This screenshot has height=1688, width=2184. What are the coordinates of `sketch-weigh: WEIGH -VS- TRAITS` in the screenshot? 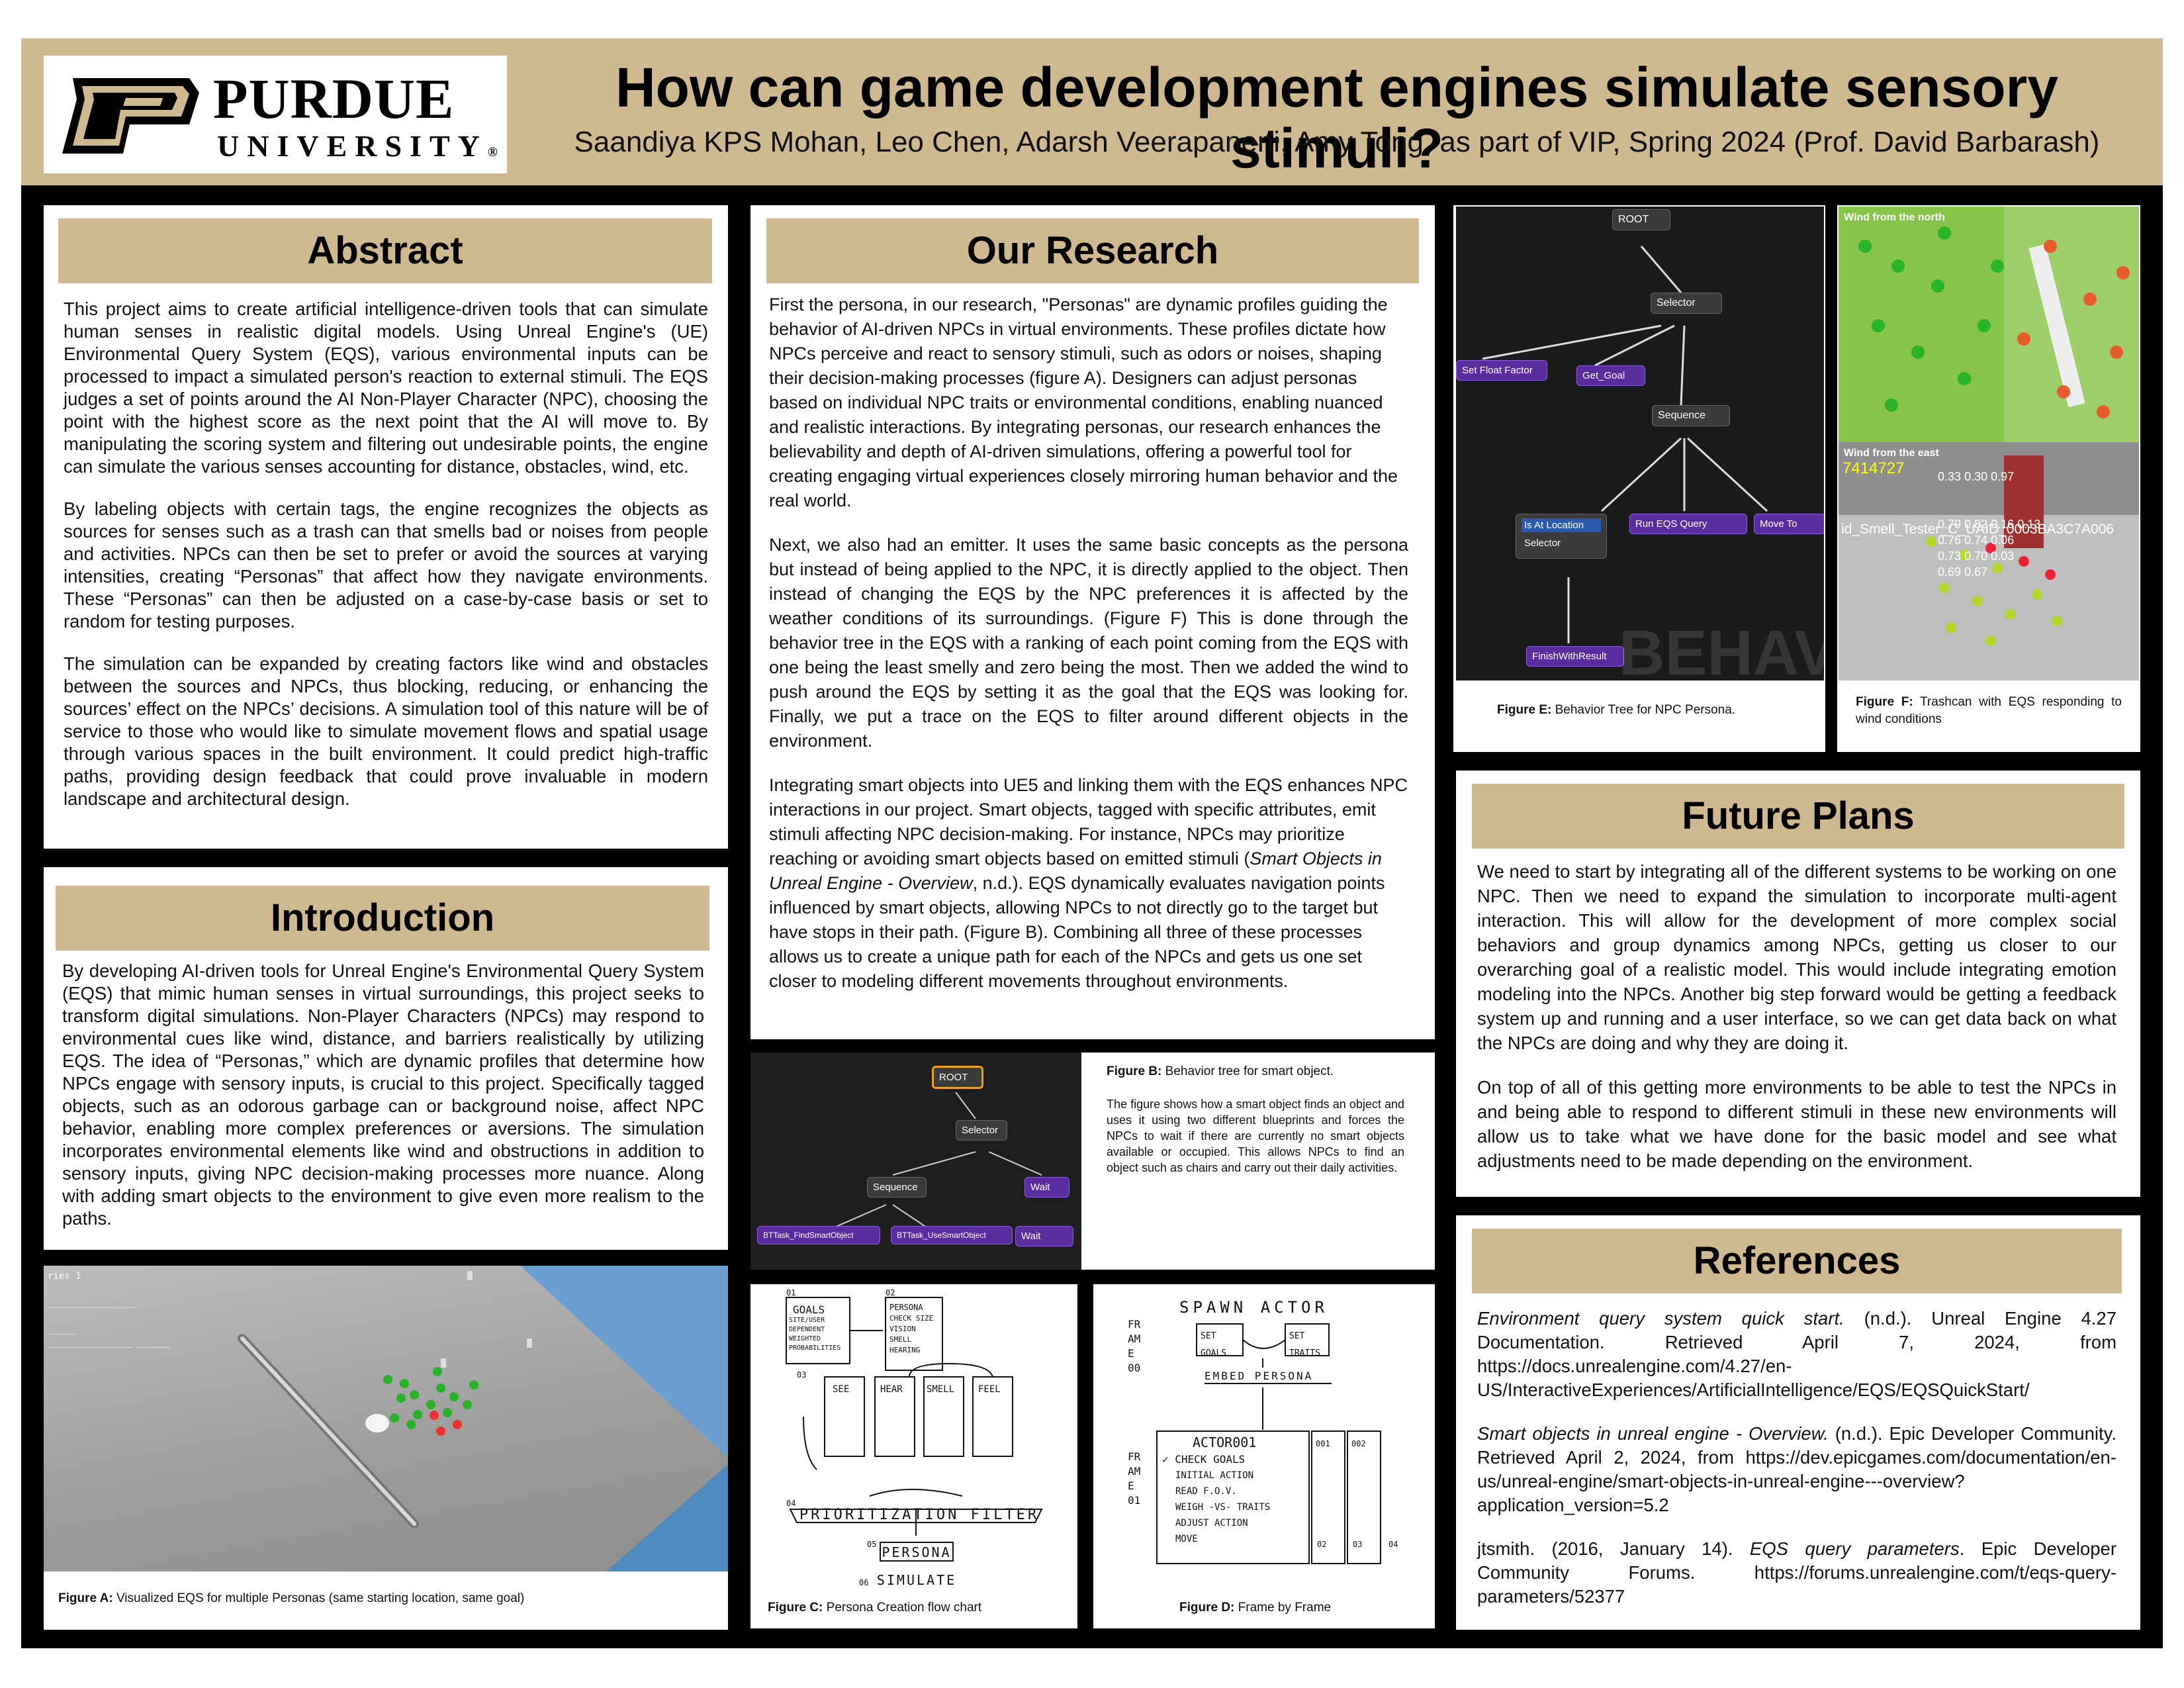 It's located at (1223, 1507).